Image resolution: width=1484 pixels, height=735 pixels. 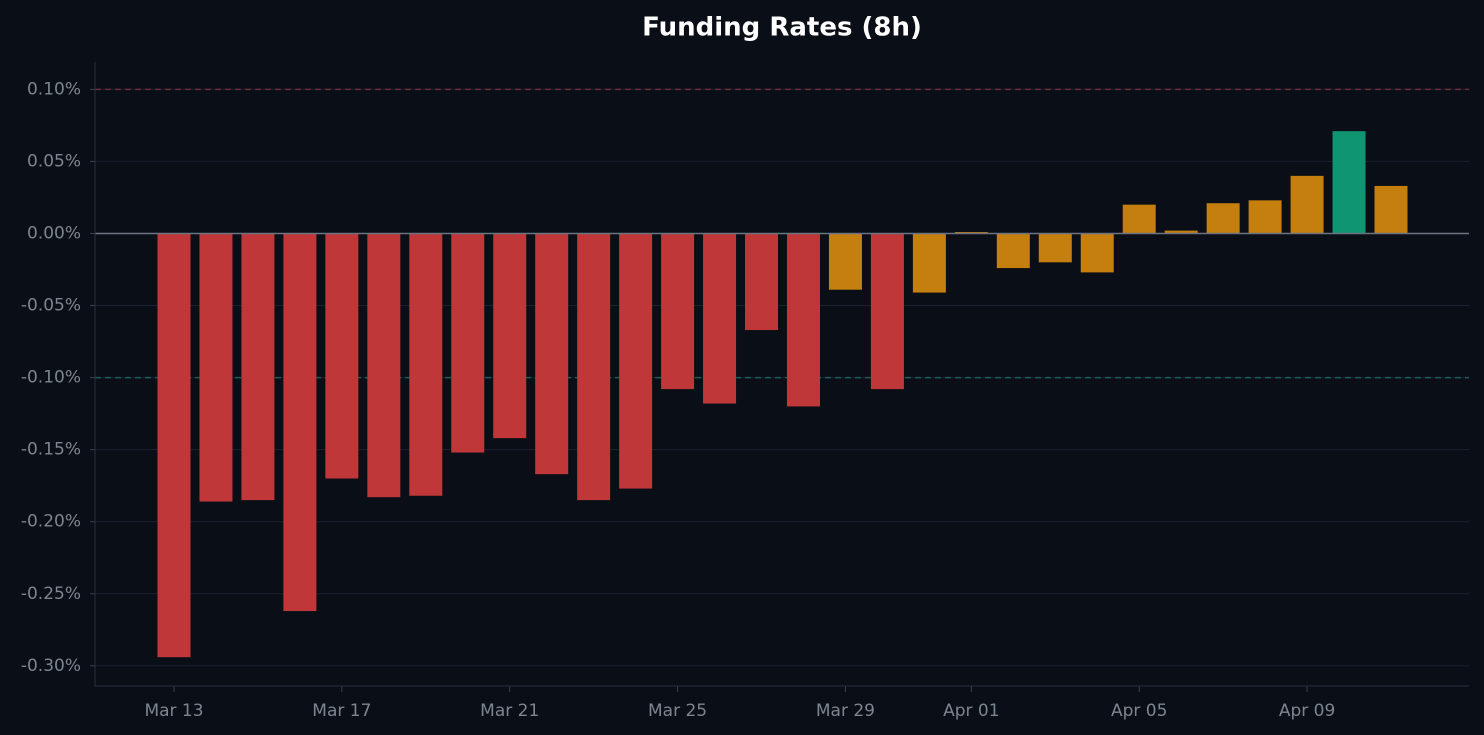 What do you see at coordinates (54, 233) in the screenshot?
I see `y-tick-label: 0.00%` at bounding box center [54, 233].